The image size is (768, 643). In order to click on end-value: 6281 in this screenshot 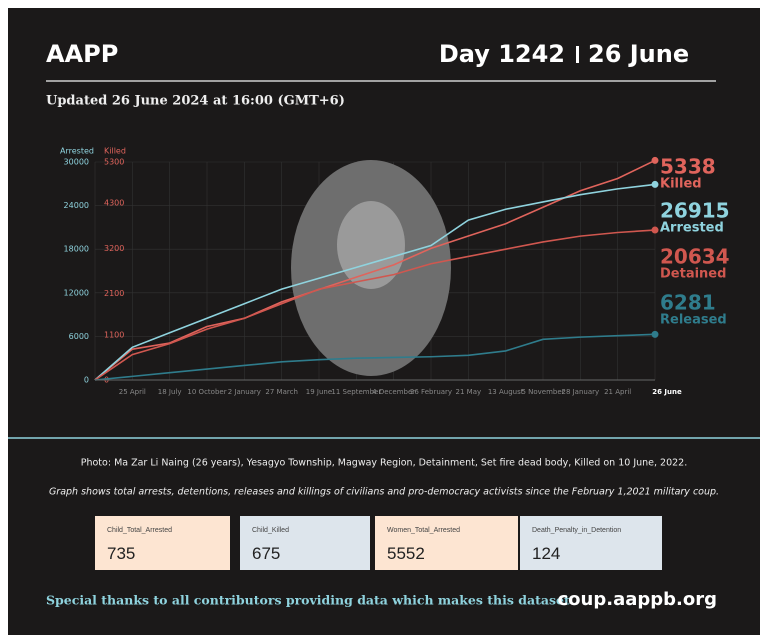, I will do `click(688, 303)`.